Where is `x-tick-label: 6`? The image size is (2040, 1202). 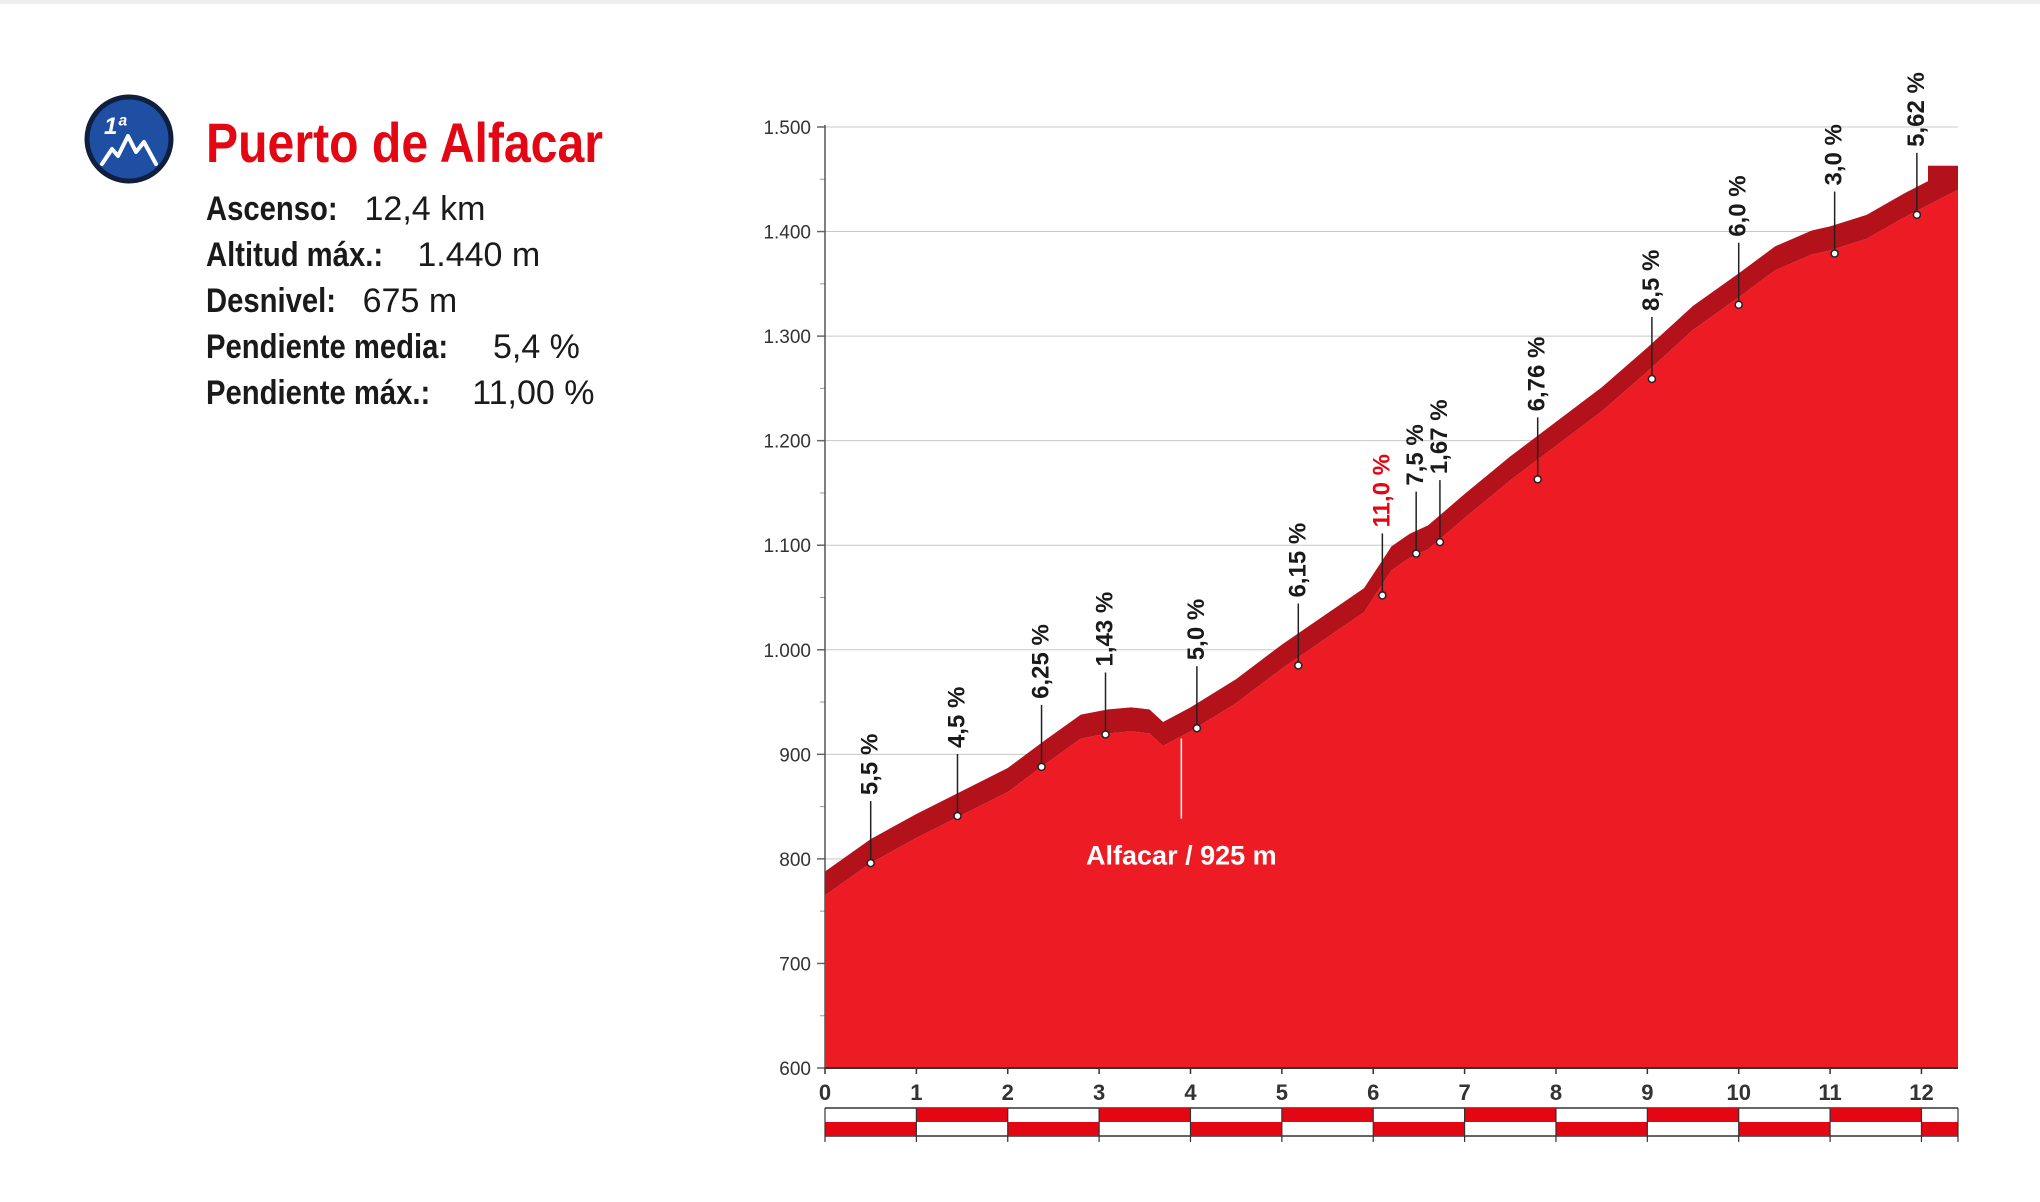
x-tick-label: 6 is located at coordinates (1373, 1092).